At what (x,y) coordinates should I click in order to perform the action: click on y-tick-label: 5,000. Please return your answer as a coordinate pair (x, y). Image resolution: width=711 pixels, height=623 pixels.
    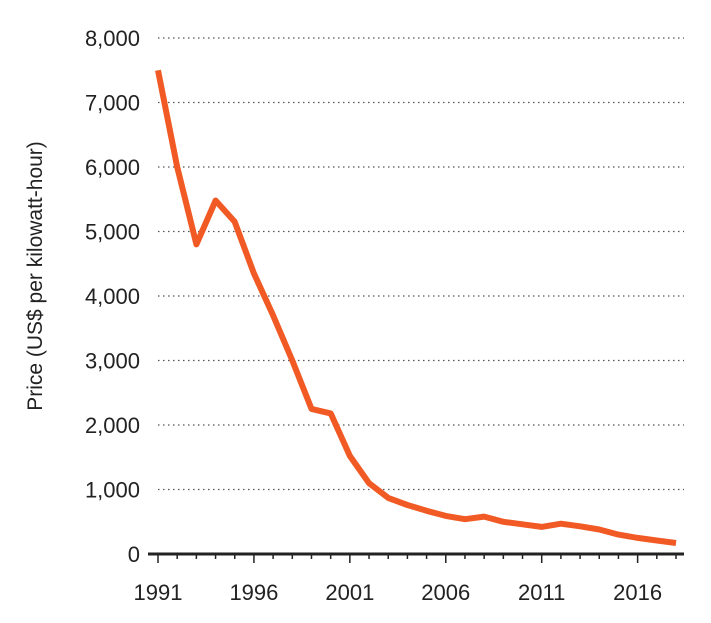
    Looking at the image, I should click on (112, 232).